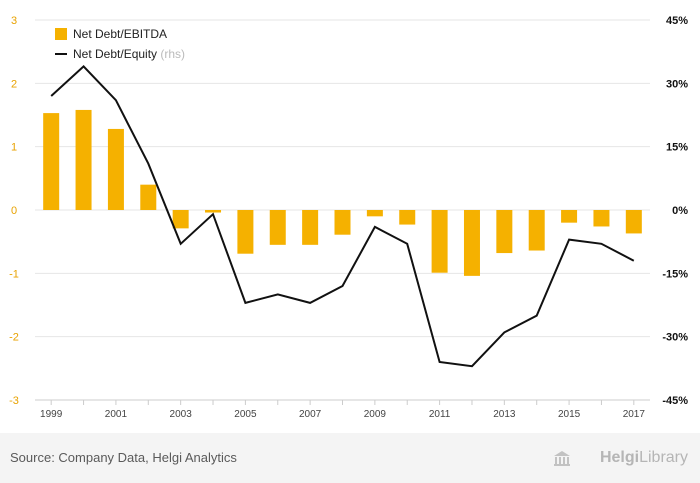  I want to click on y-left-tick-label: -3, so click(14, 401).